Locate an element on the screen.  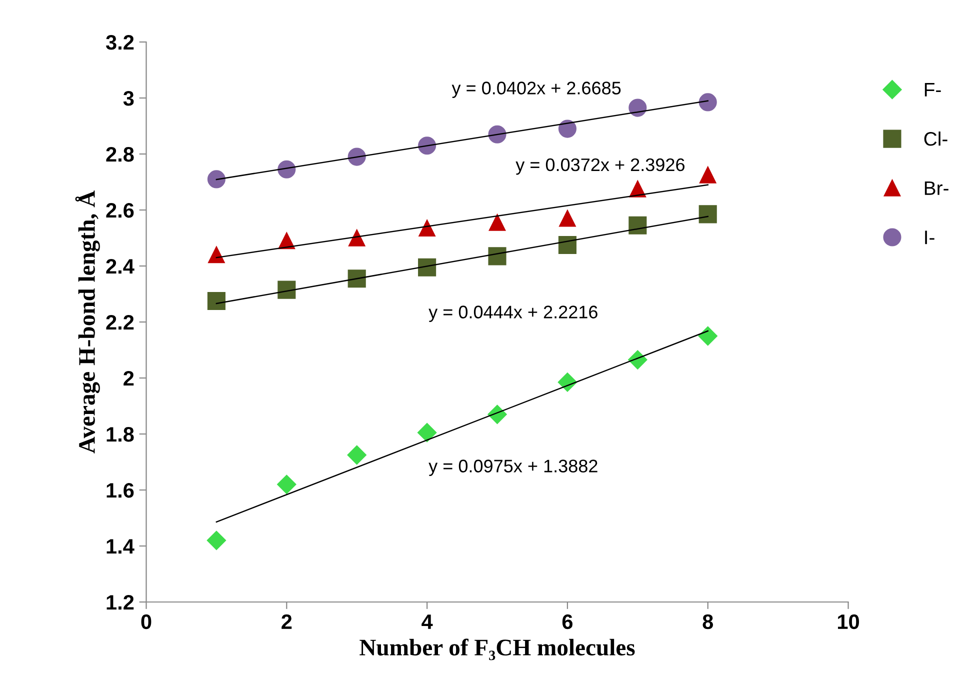
y-tick-label: 1.6 is located at coordinates (120, 490).